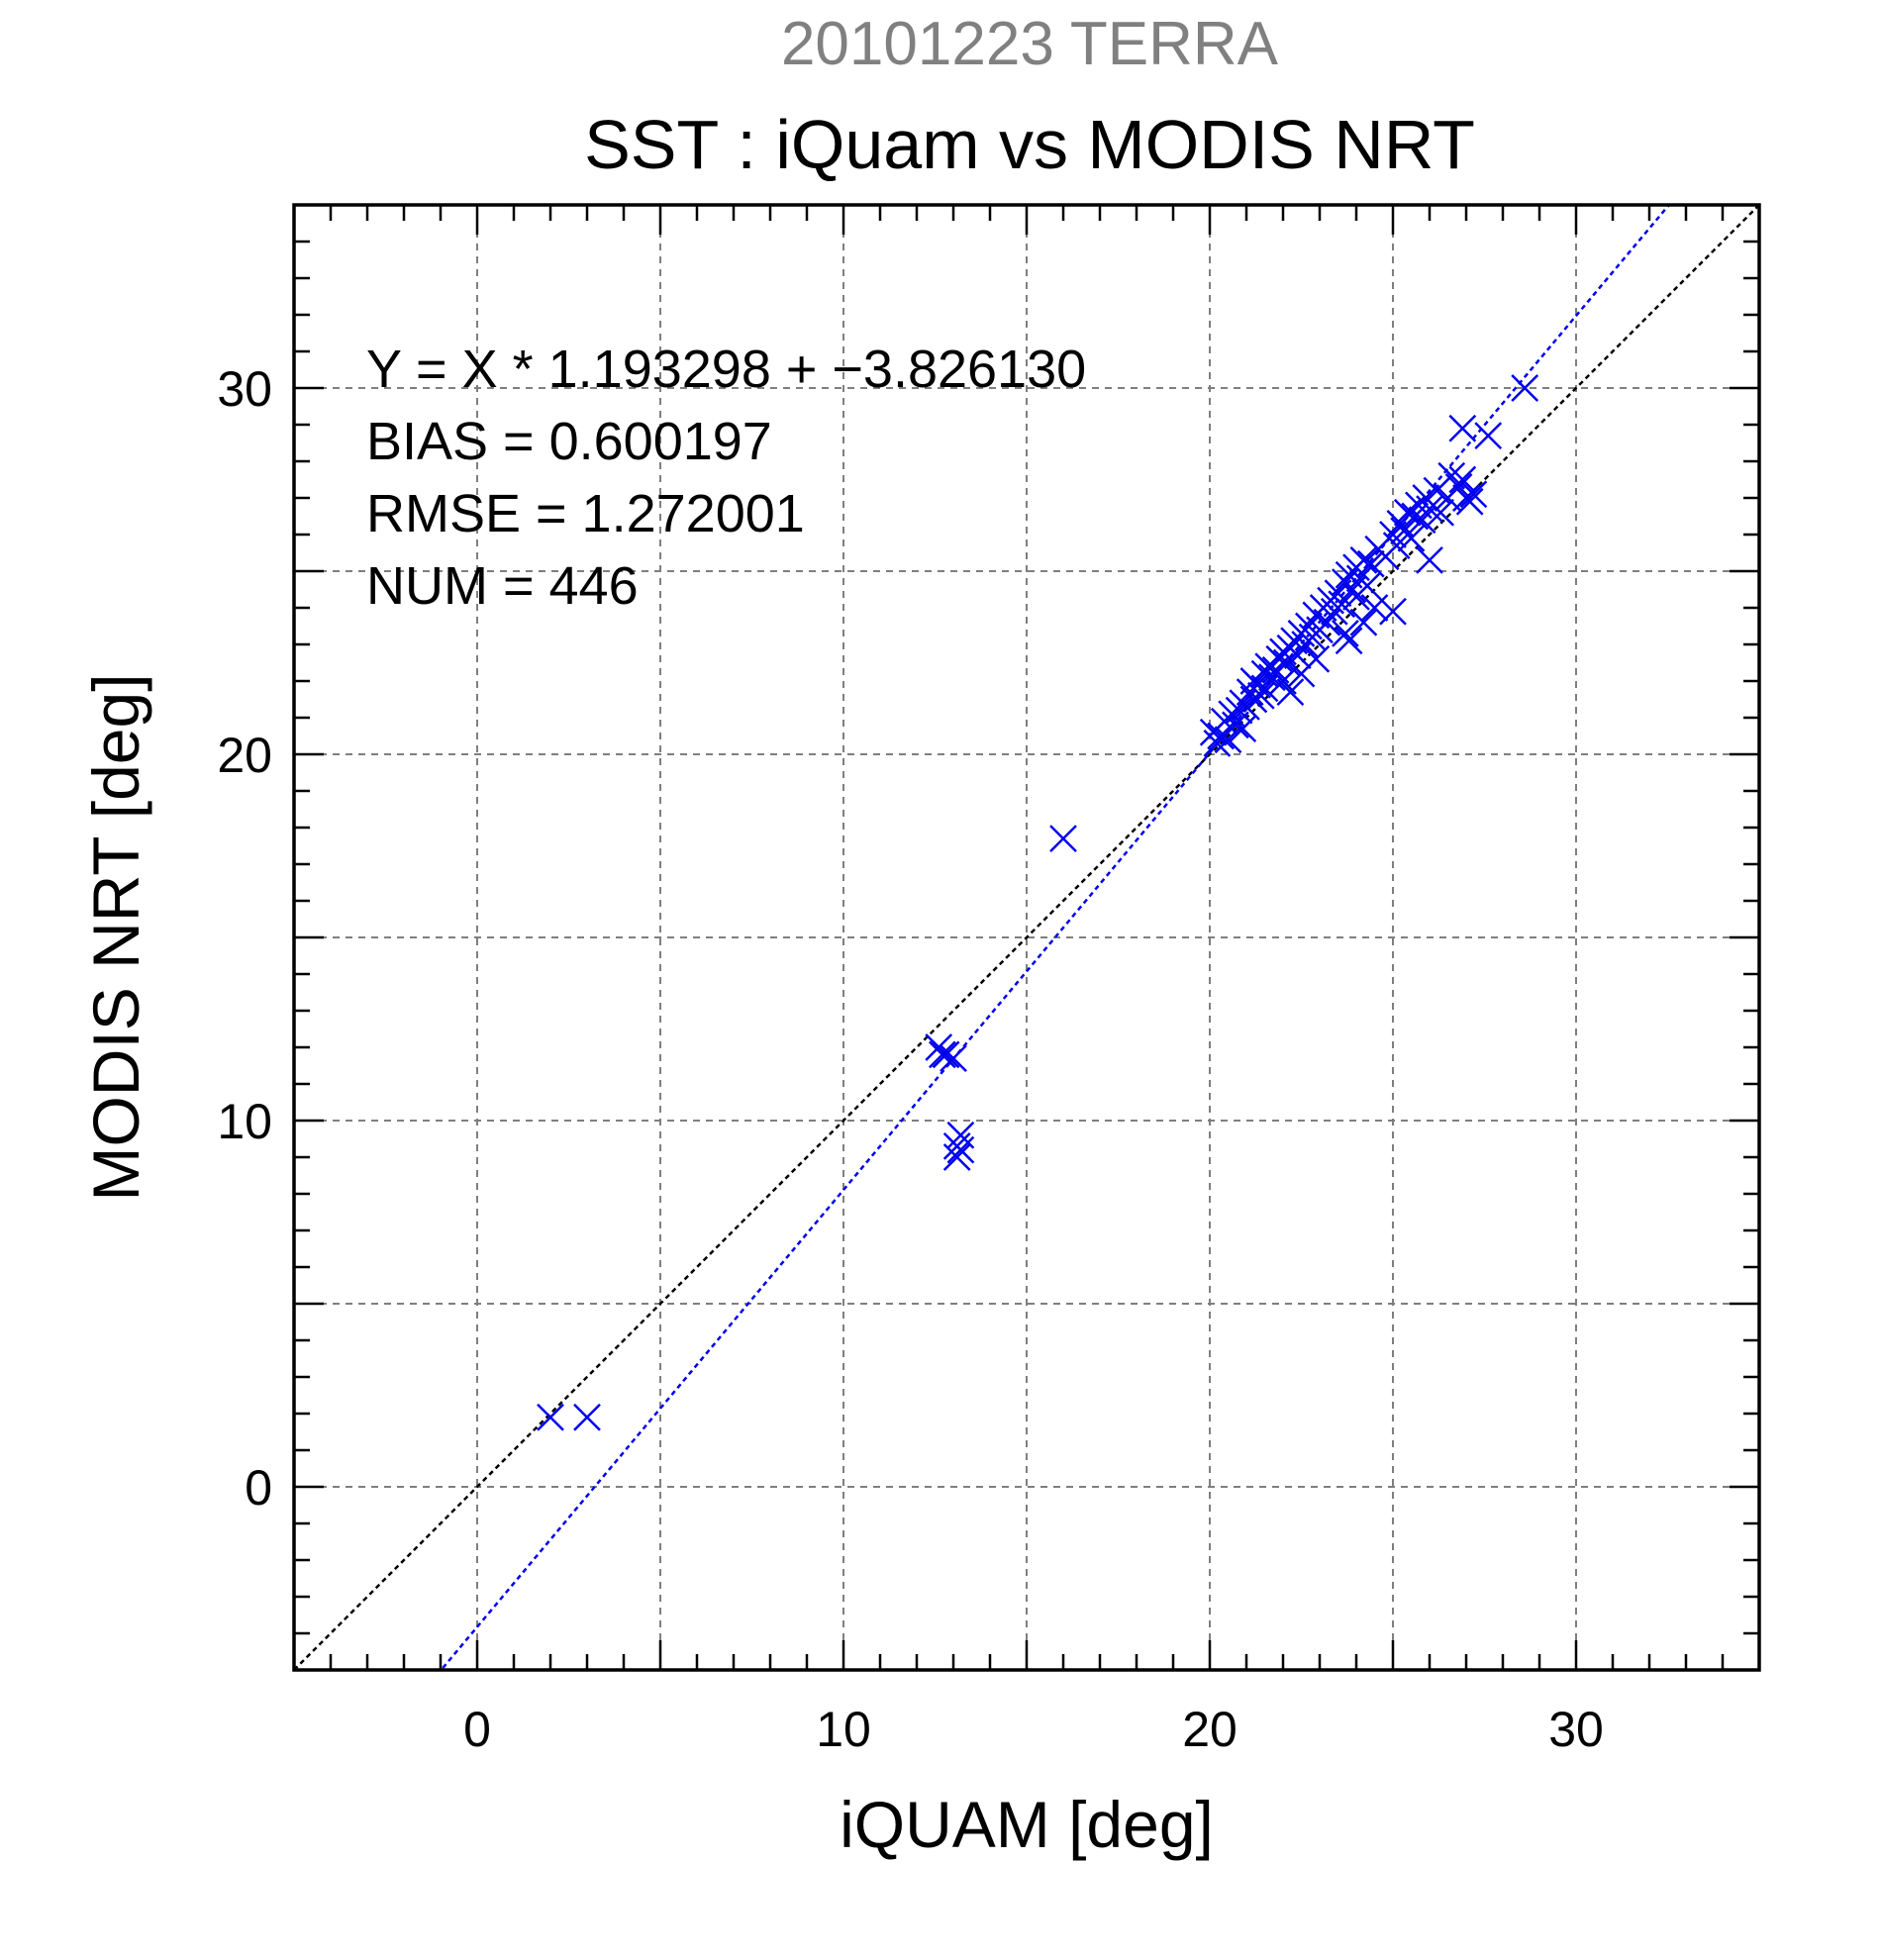 The height and width of the screenshot is (1960, 1881). I want to click on y-axis-label: MODIS NRT [deg], so click(115, 937).